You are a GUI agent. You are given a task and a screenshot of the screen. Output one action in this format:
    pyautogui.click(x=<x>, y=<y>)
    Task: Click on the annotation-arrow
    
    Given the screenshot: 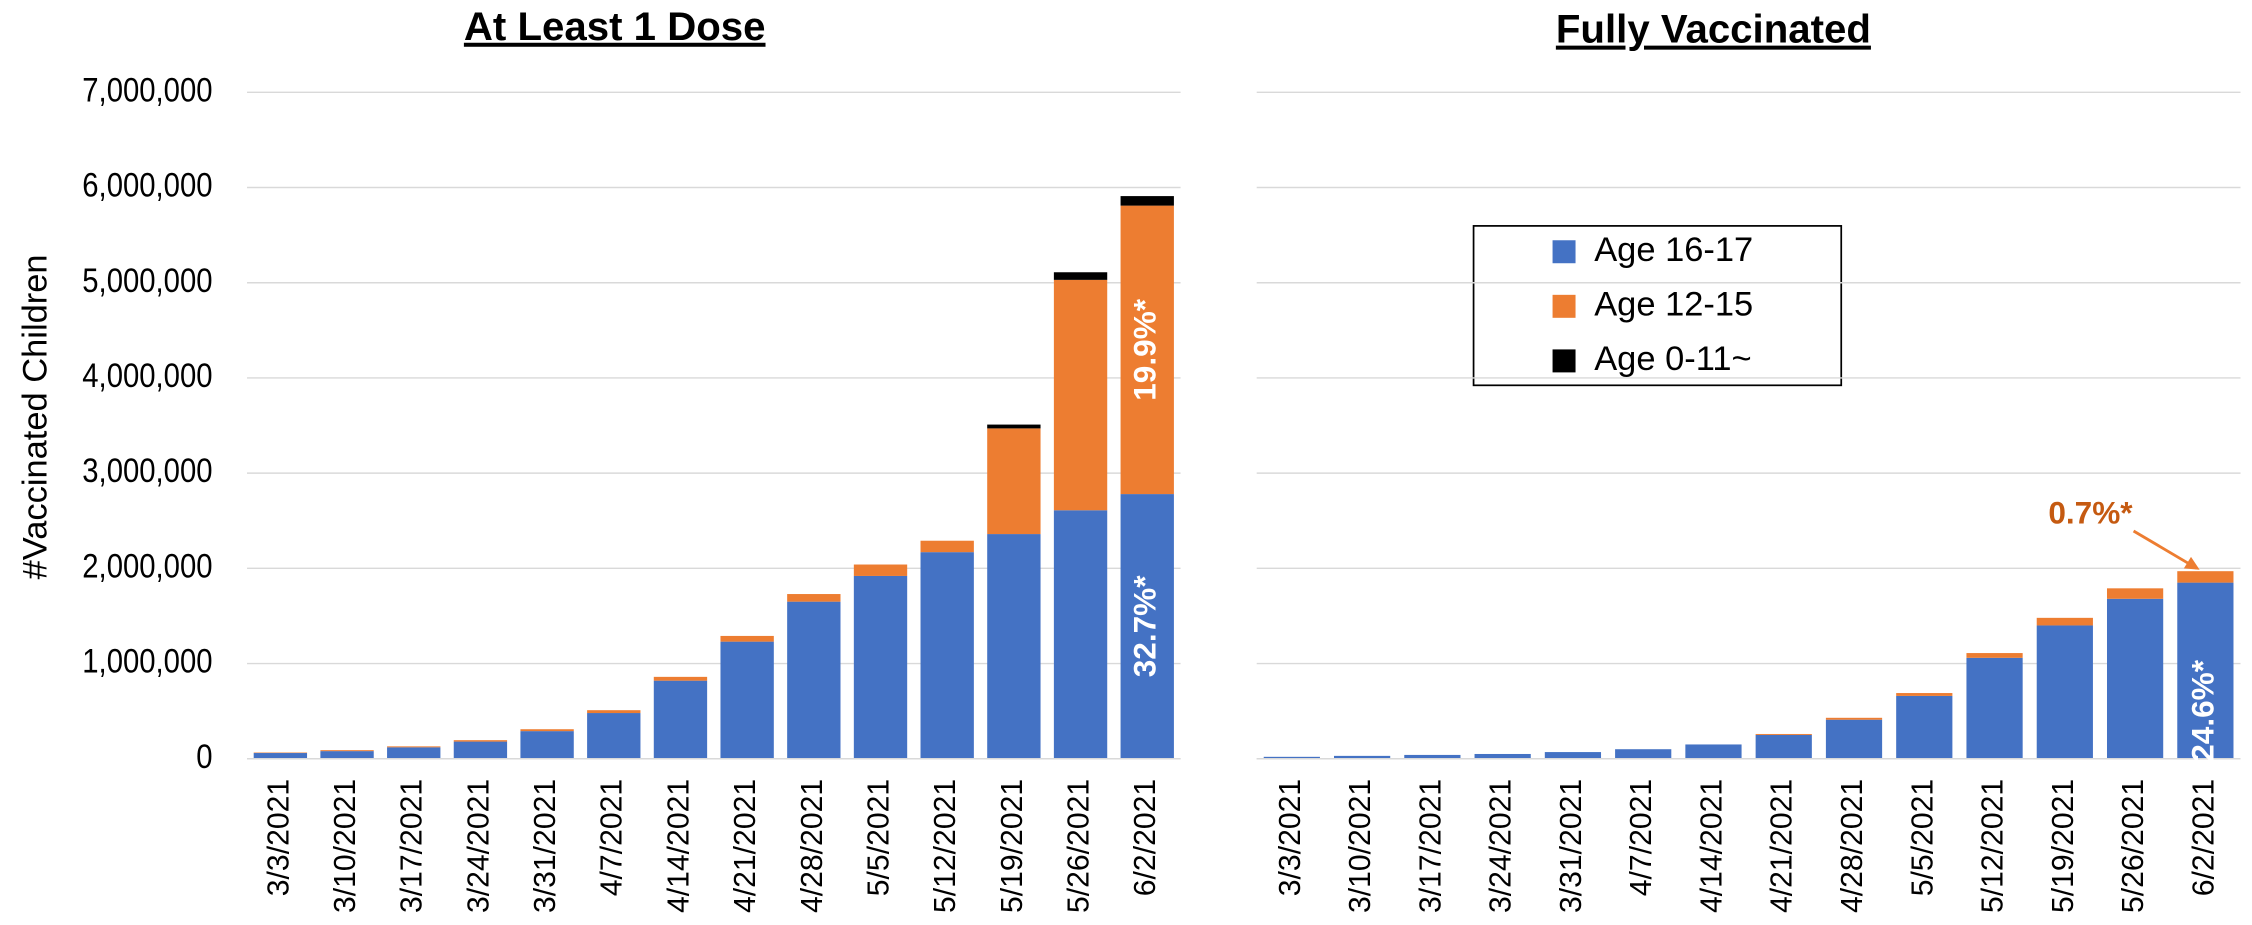 What is the action you would take?
    pyautogui.click(x=2165, y=549)
    